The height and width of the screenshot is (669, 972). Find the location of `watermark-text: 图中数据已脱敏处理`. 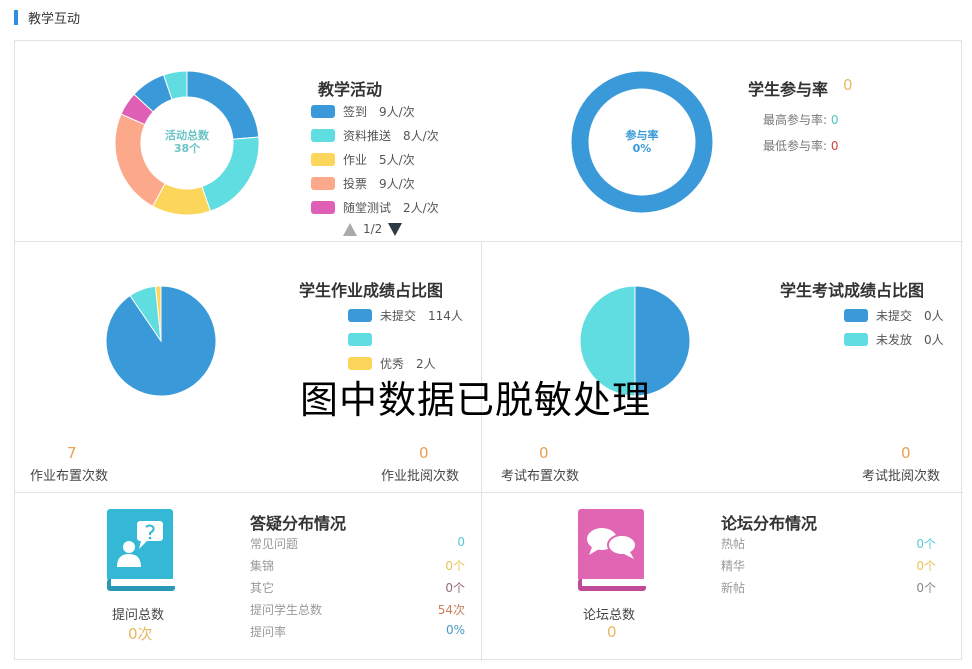

watermark-text: 图中数据已脱敏处理 is located at coordinates (476, 400).